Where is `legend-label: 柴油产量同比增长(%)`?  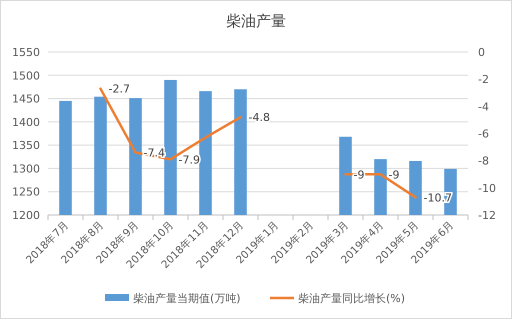 legend-label: 柴油产量同比增长(%) is located at coordinates (352, 298).